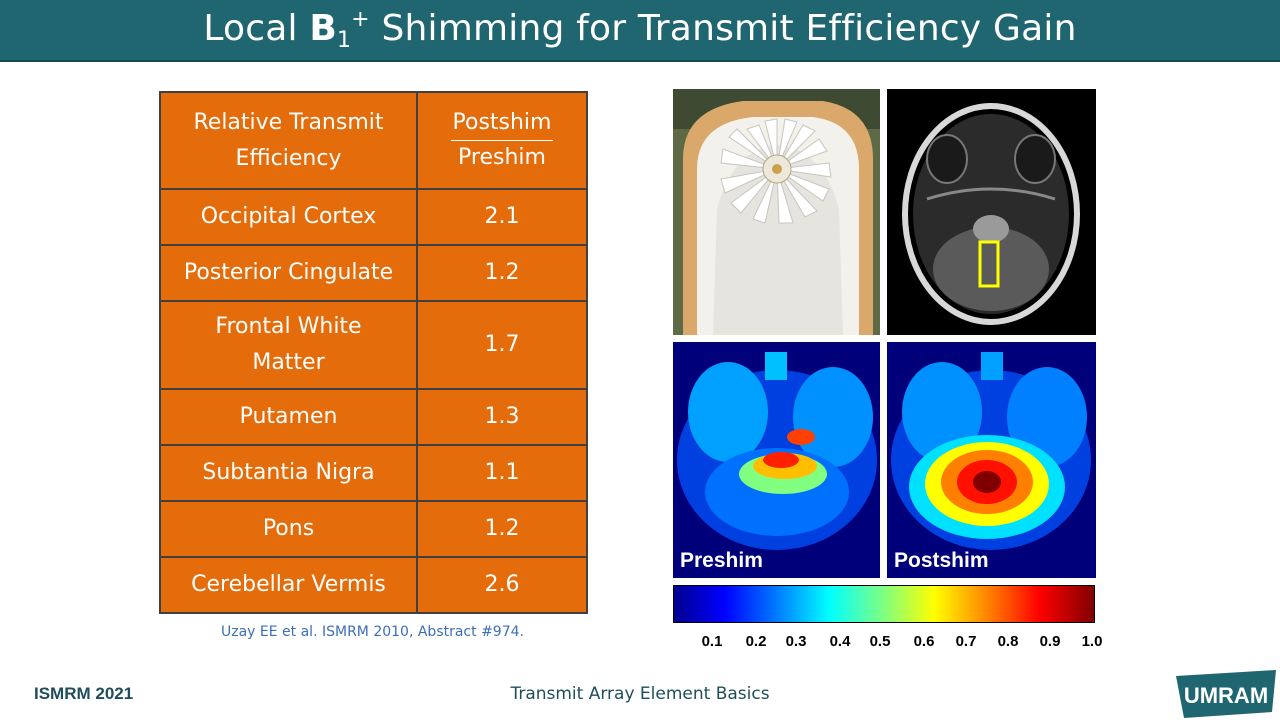  Describe the element at coordinates (1050, 641) in the screenshot. I see `colorbar-tick: 0.9` at that location.